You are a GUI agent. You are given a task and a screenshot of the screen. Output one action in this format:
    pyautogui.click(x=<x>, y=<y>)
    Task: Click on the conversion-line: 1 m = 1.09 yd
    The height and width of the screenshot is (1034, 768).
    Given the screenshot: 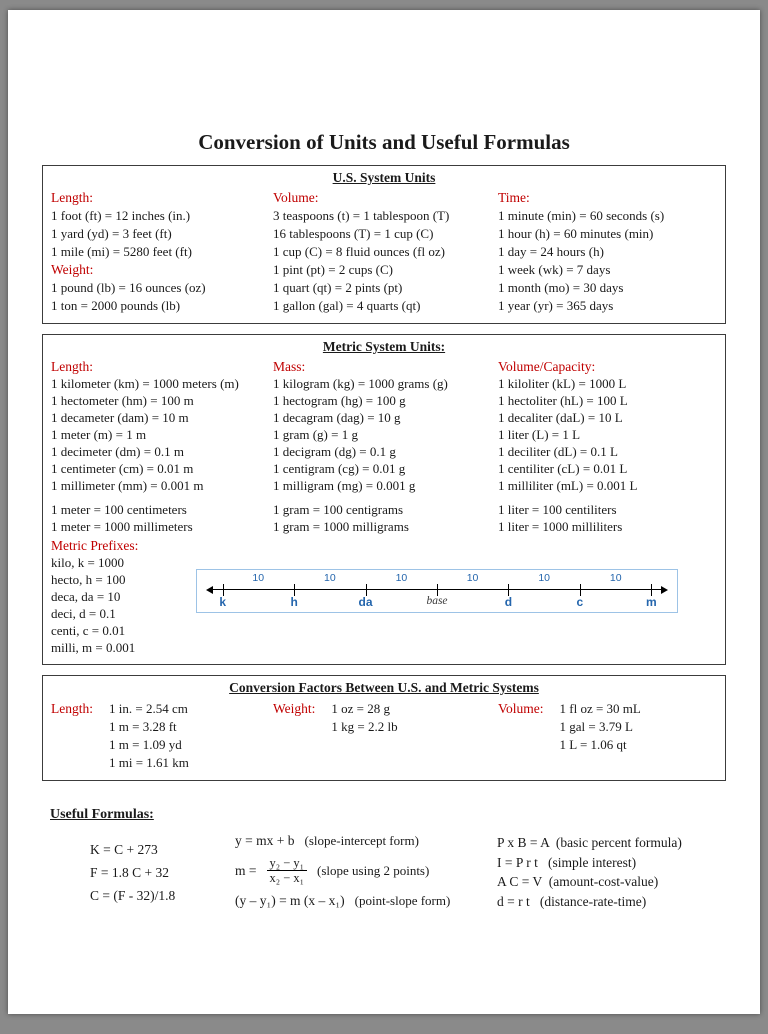 What is the action you would take?
    pyautogui.click(x=145, y=744)
    